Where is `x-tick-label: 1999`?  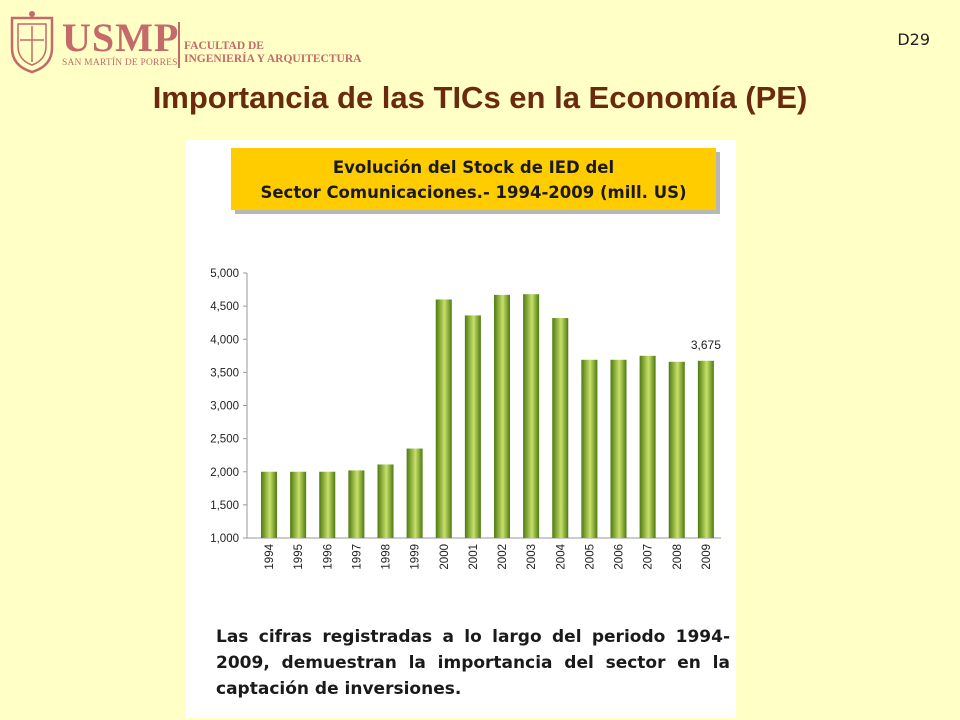
x-tick-label: 1999 is located at coordinates (416, 557).